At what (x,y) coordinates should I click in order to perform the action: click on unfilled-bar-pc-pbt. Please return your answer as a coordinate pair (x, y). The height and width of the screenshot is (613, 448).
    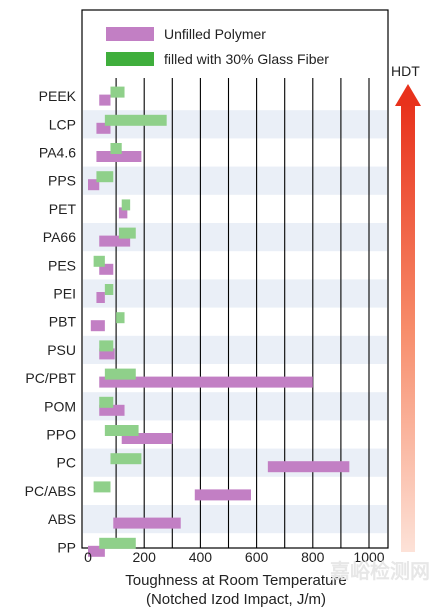
    Looking at the image, I should click on (206, 382).